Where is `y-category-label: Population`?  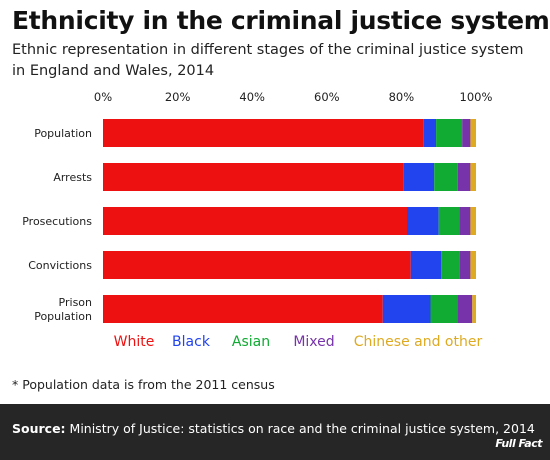
y-category-label: Population is located at coordinates (63, 133).